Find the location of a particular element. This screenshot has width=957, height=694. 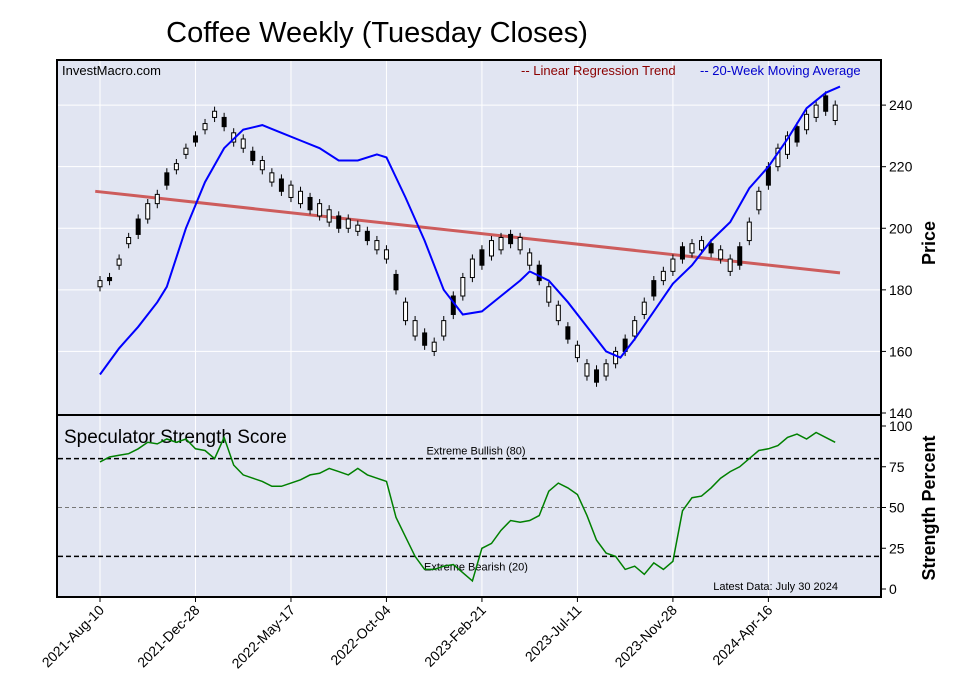

x-tick-label: 2023-Feb-21 is located at coordinates (455, 636).